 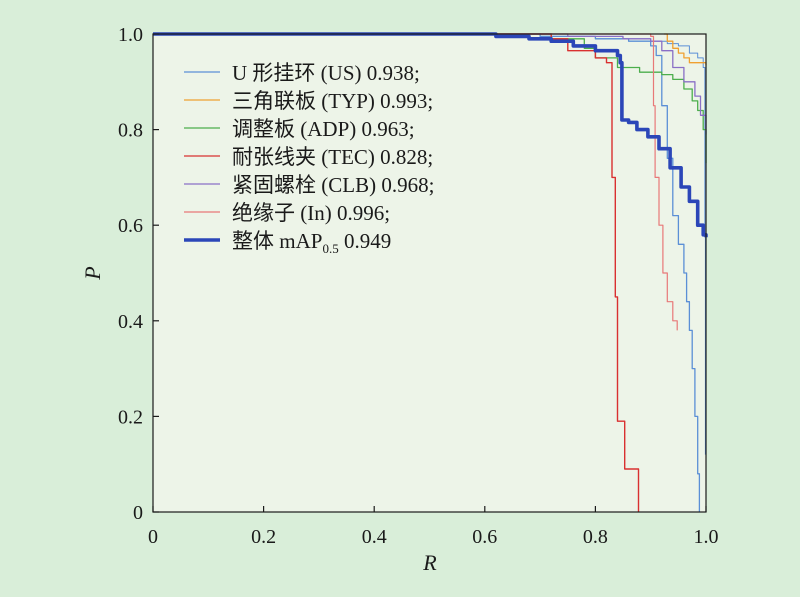 What do you see at coordinates (332, 101) in the screenshot?
I see `legend-label-1: 三角联板 (TYP) 0.993;` at bounding box center [332, 101].